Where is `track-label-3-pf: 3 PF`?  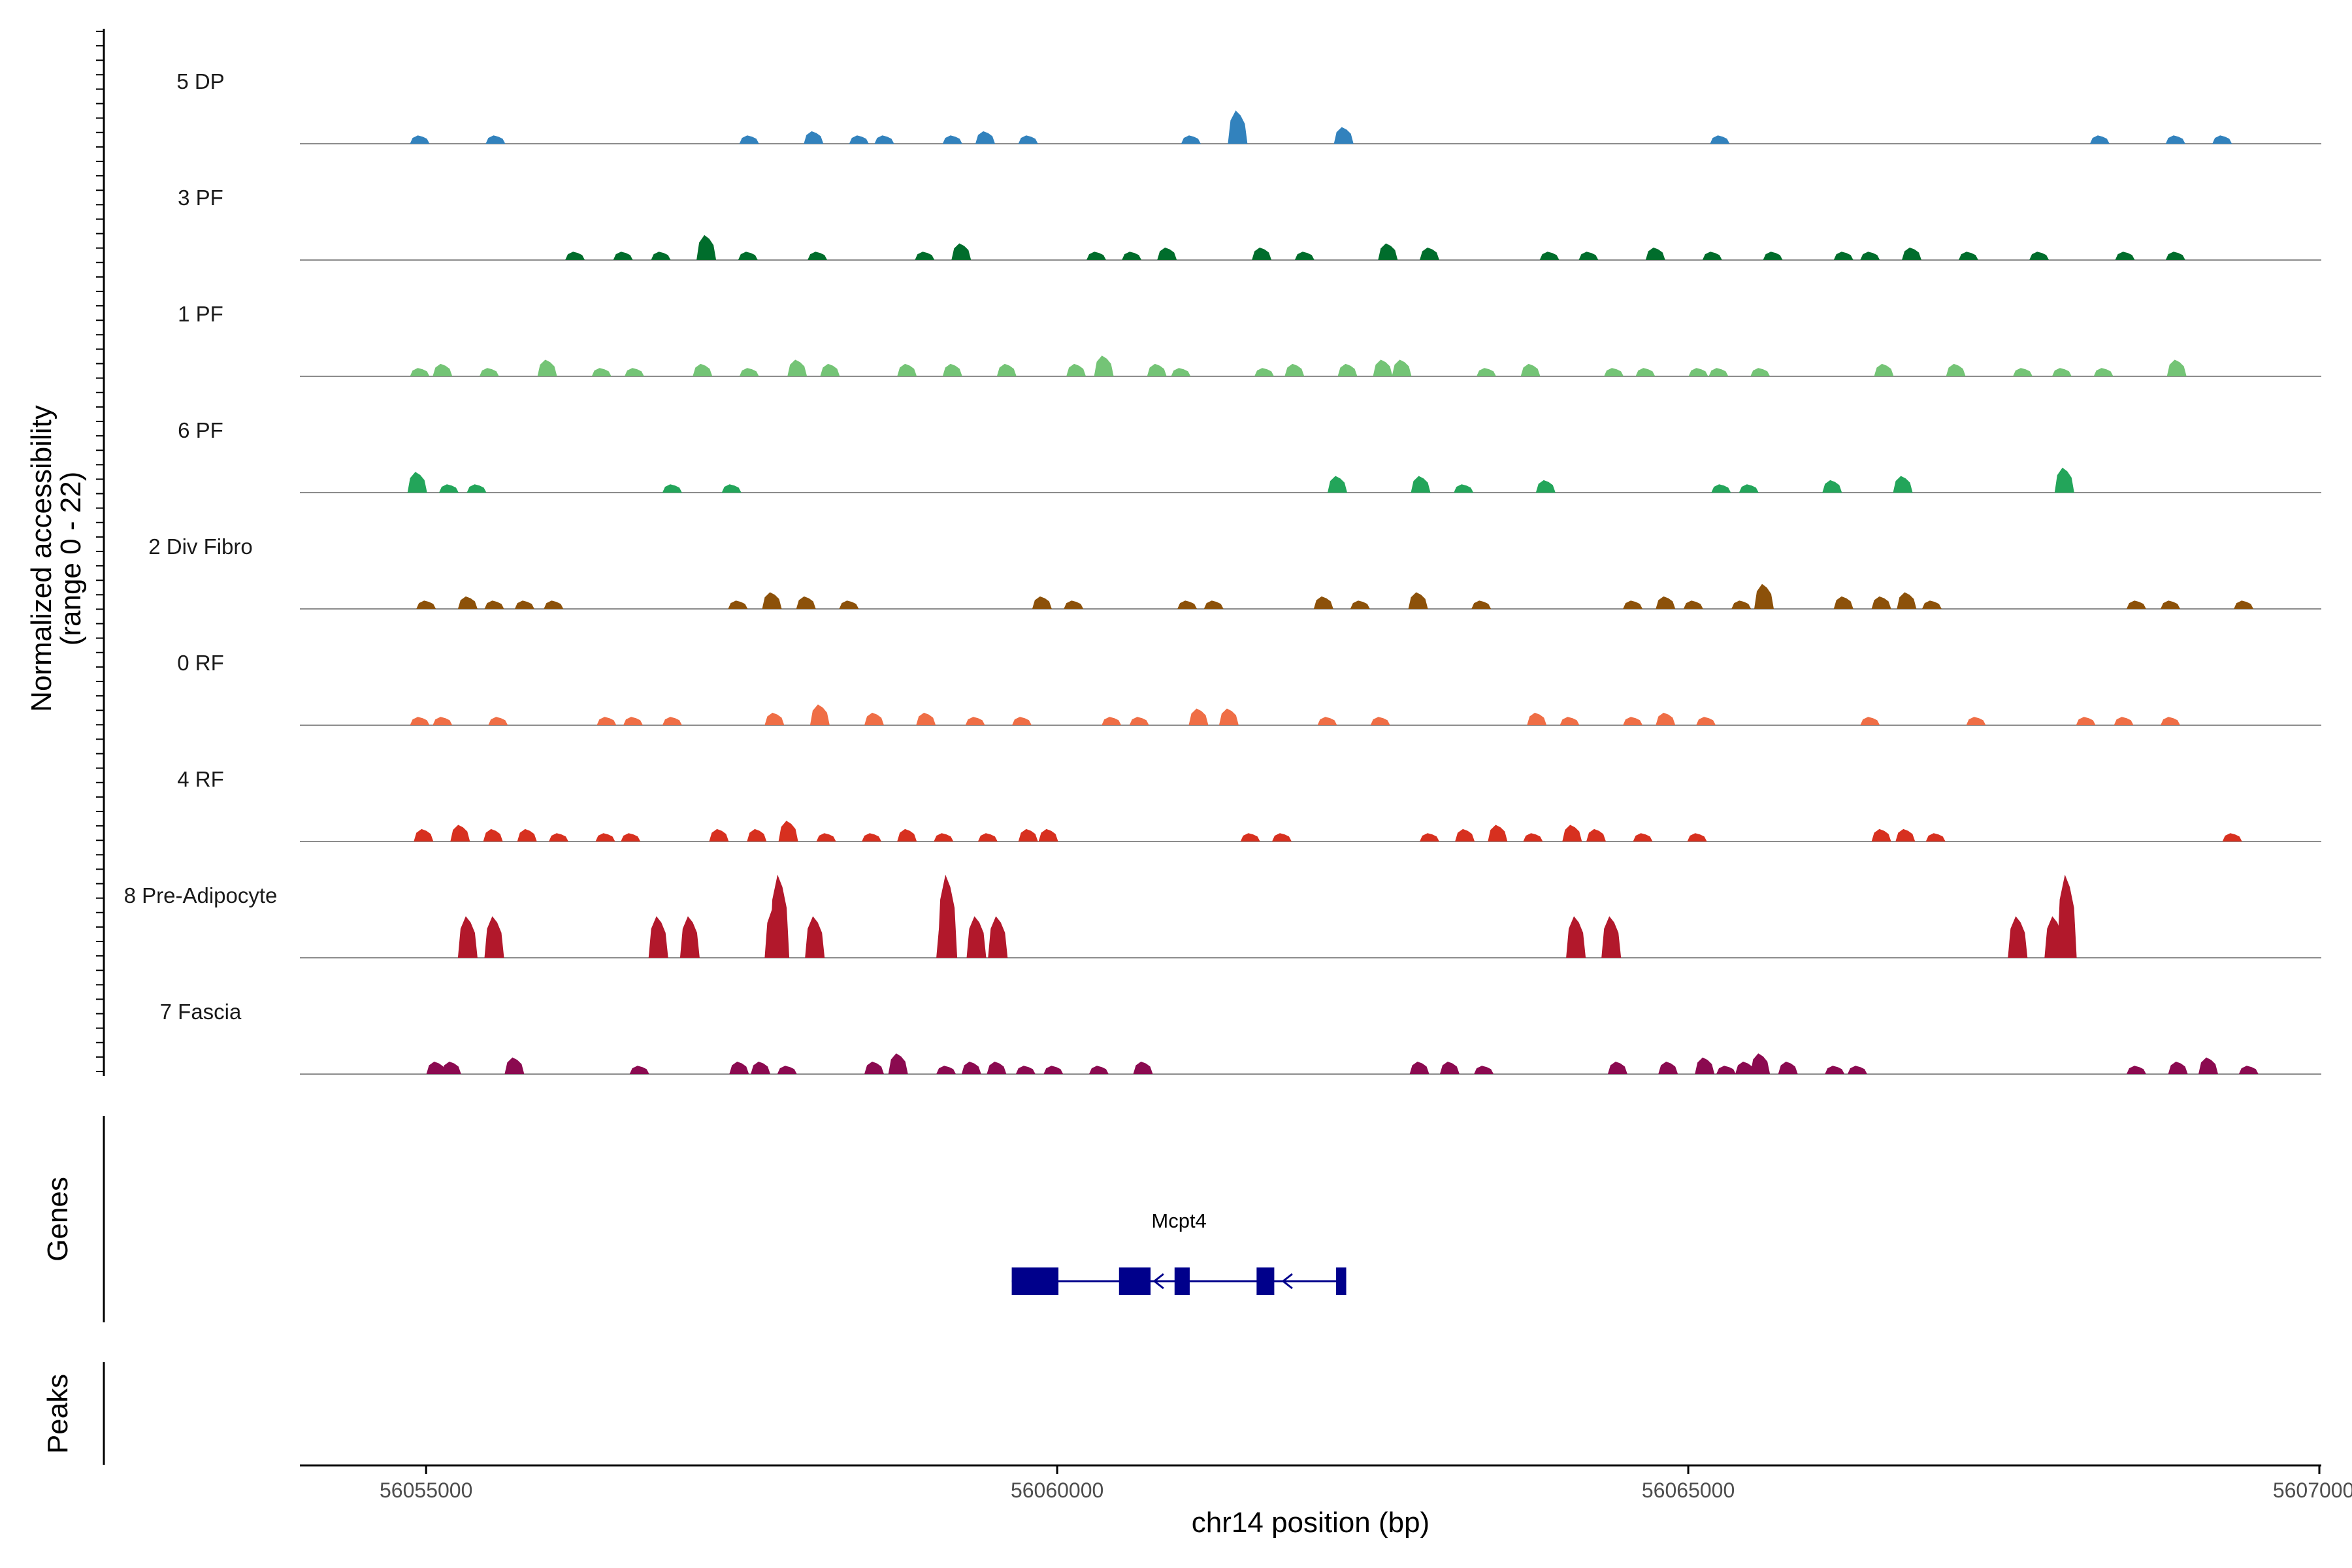 track-label-3-pf: 3 PF is located at coordinates (200, 198).